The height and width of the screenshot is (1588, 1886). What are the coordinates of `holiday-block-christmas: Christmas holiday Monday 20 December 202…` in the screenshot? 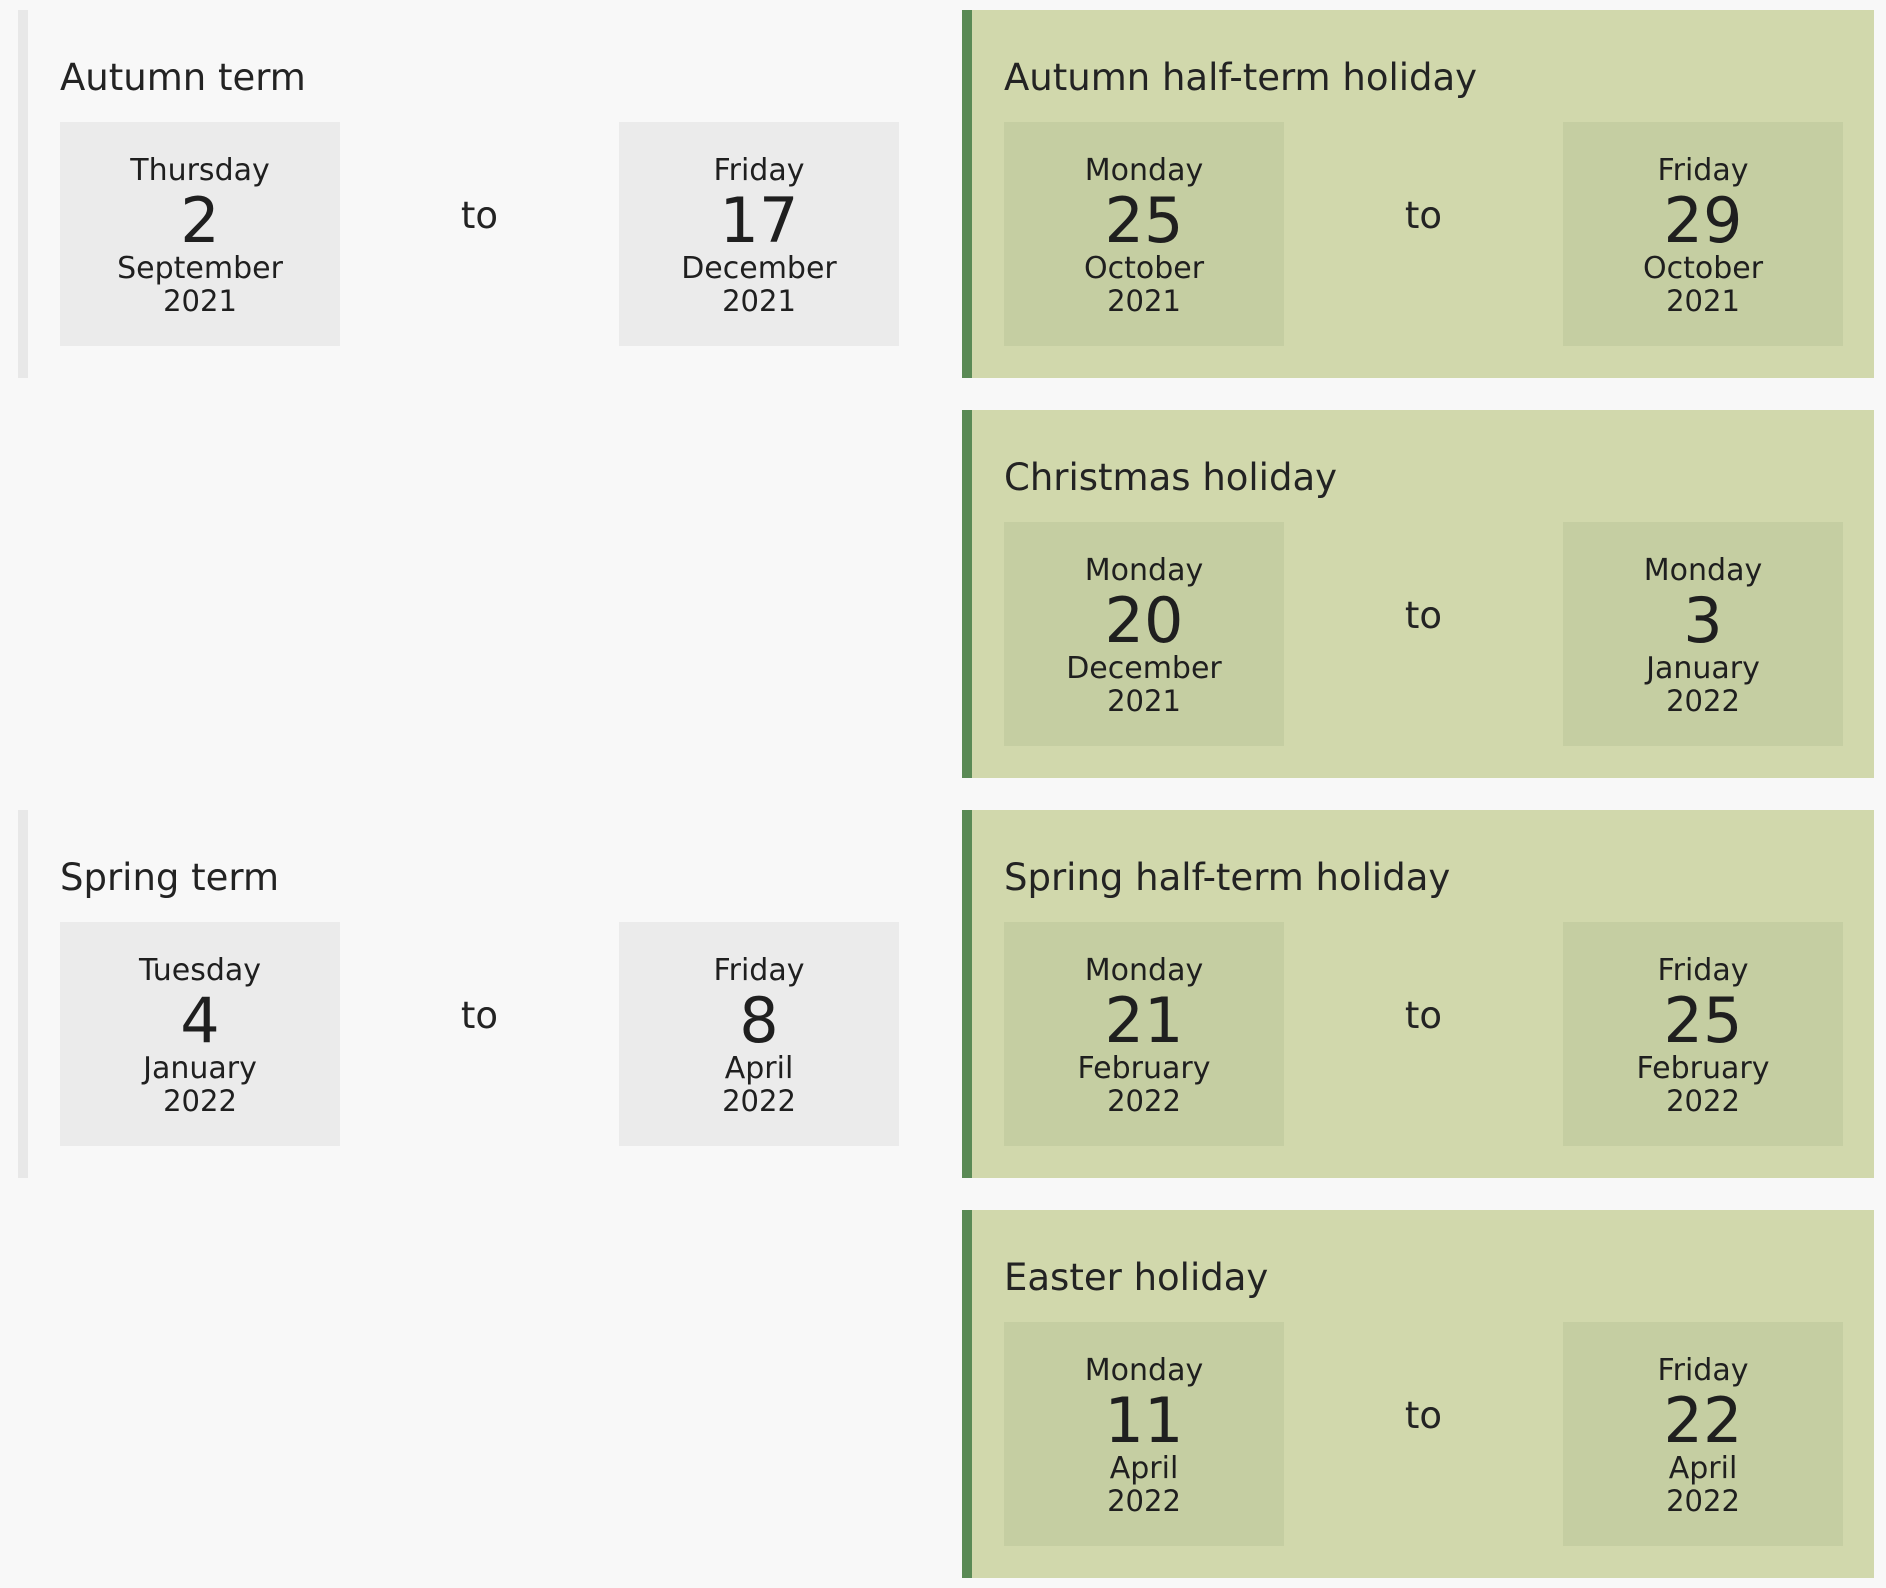 It's located at (1418, 594).